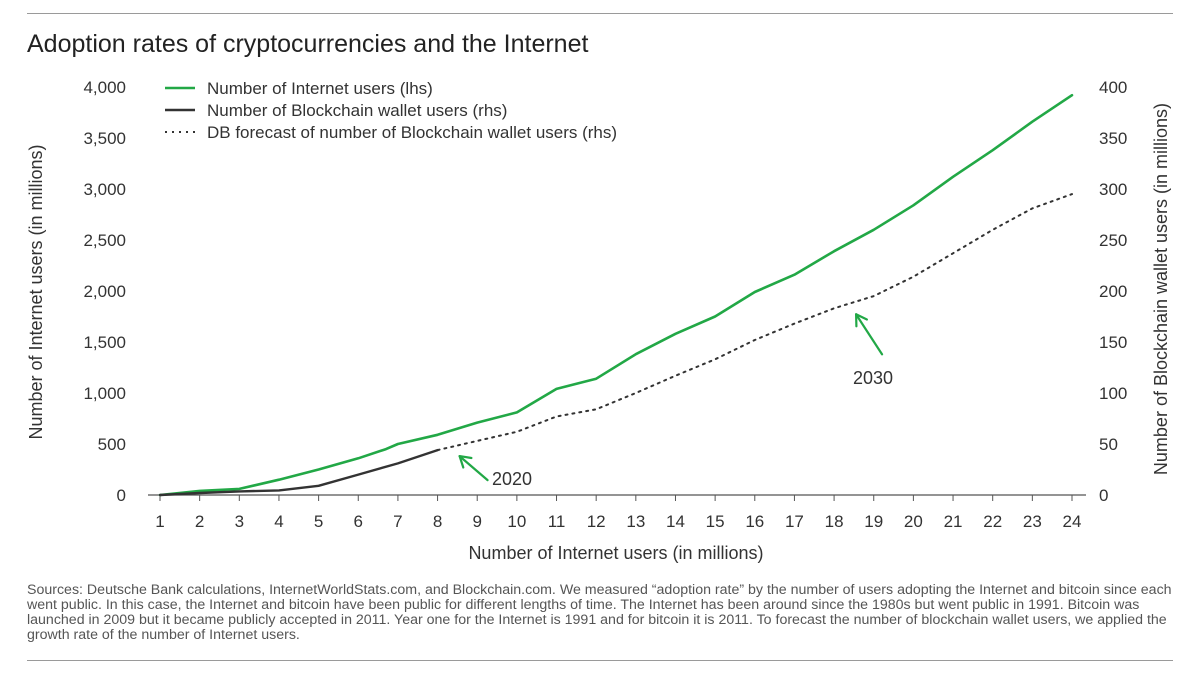  I want to click on y-left-tick-label: 3,000, so click(104, 189).